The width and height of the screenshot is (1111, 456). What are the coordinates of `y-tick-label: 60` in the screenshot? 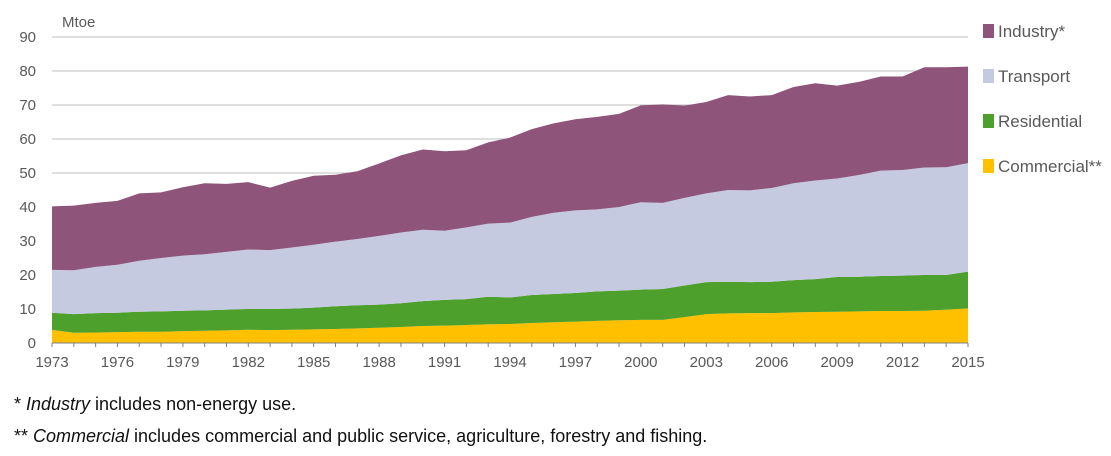 It's located at (27, 139).